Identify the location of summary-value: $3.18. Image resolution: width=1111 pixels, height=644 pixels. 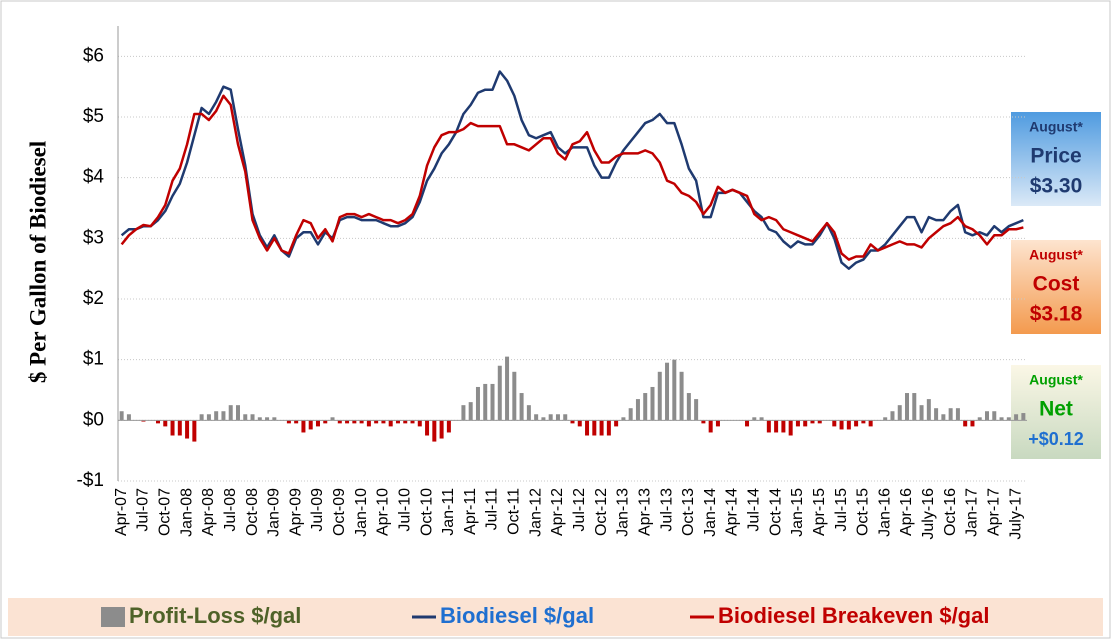
(1056, 314).